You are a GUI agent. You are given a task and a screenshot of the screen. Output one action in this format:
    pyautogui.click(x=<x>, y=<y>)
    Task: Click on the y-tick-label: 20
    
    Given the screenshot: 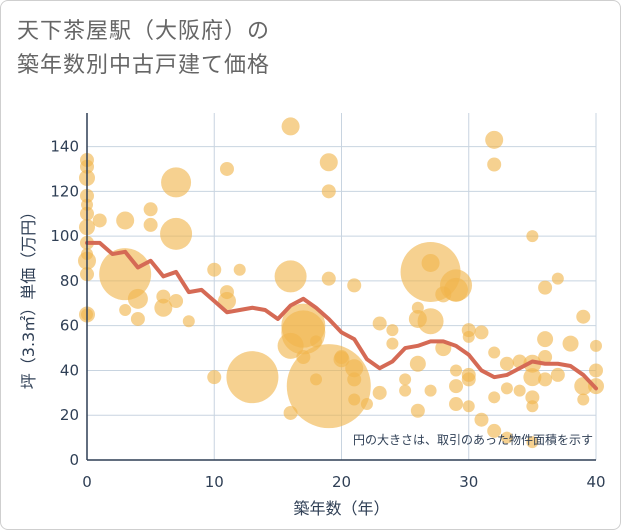 What is the action you would take?
    pyautogui.click(x=69, y=415)
    